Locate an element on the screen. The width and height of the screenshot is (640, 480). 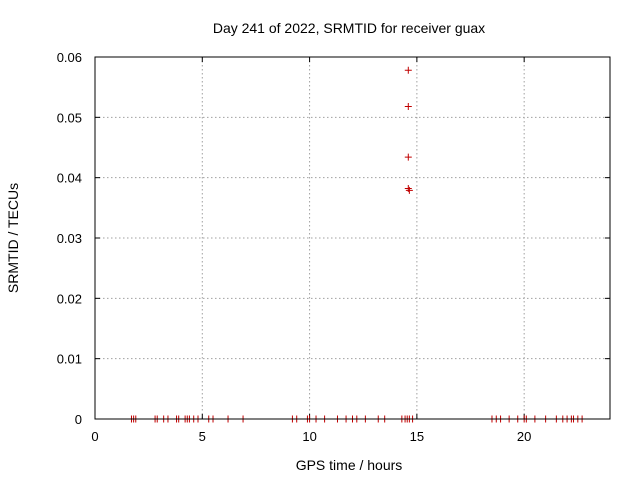
x-tick-label: 15 is located at coordinates (417, 436).